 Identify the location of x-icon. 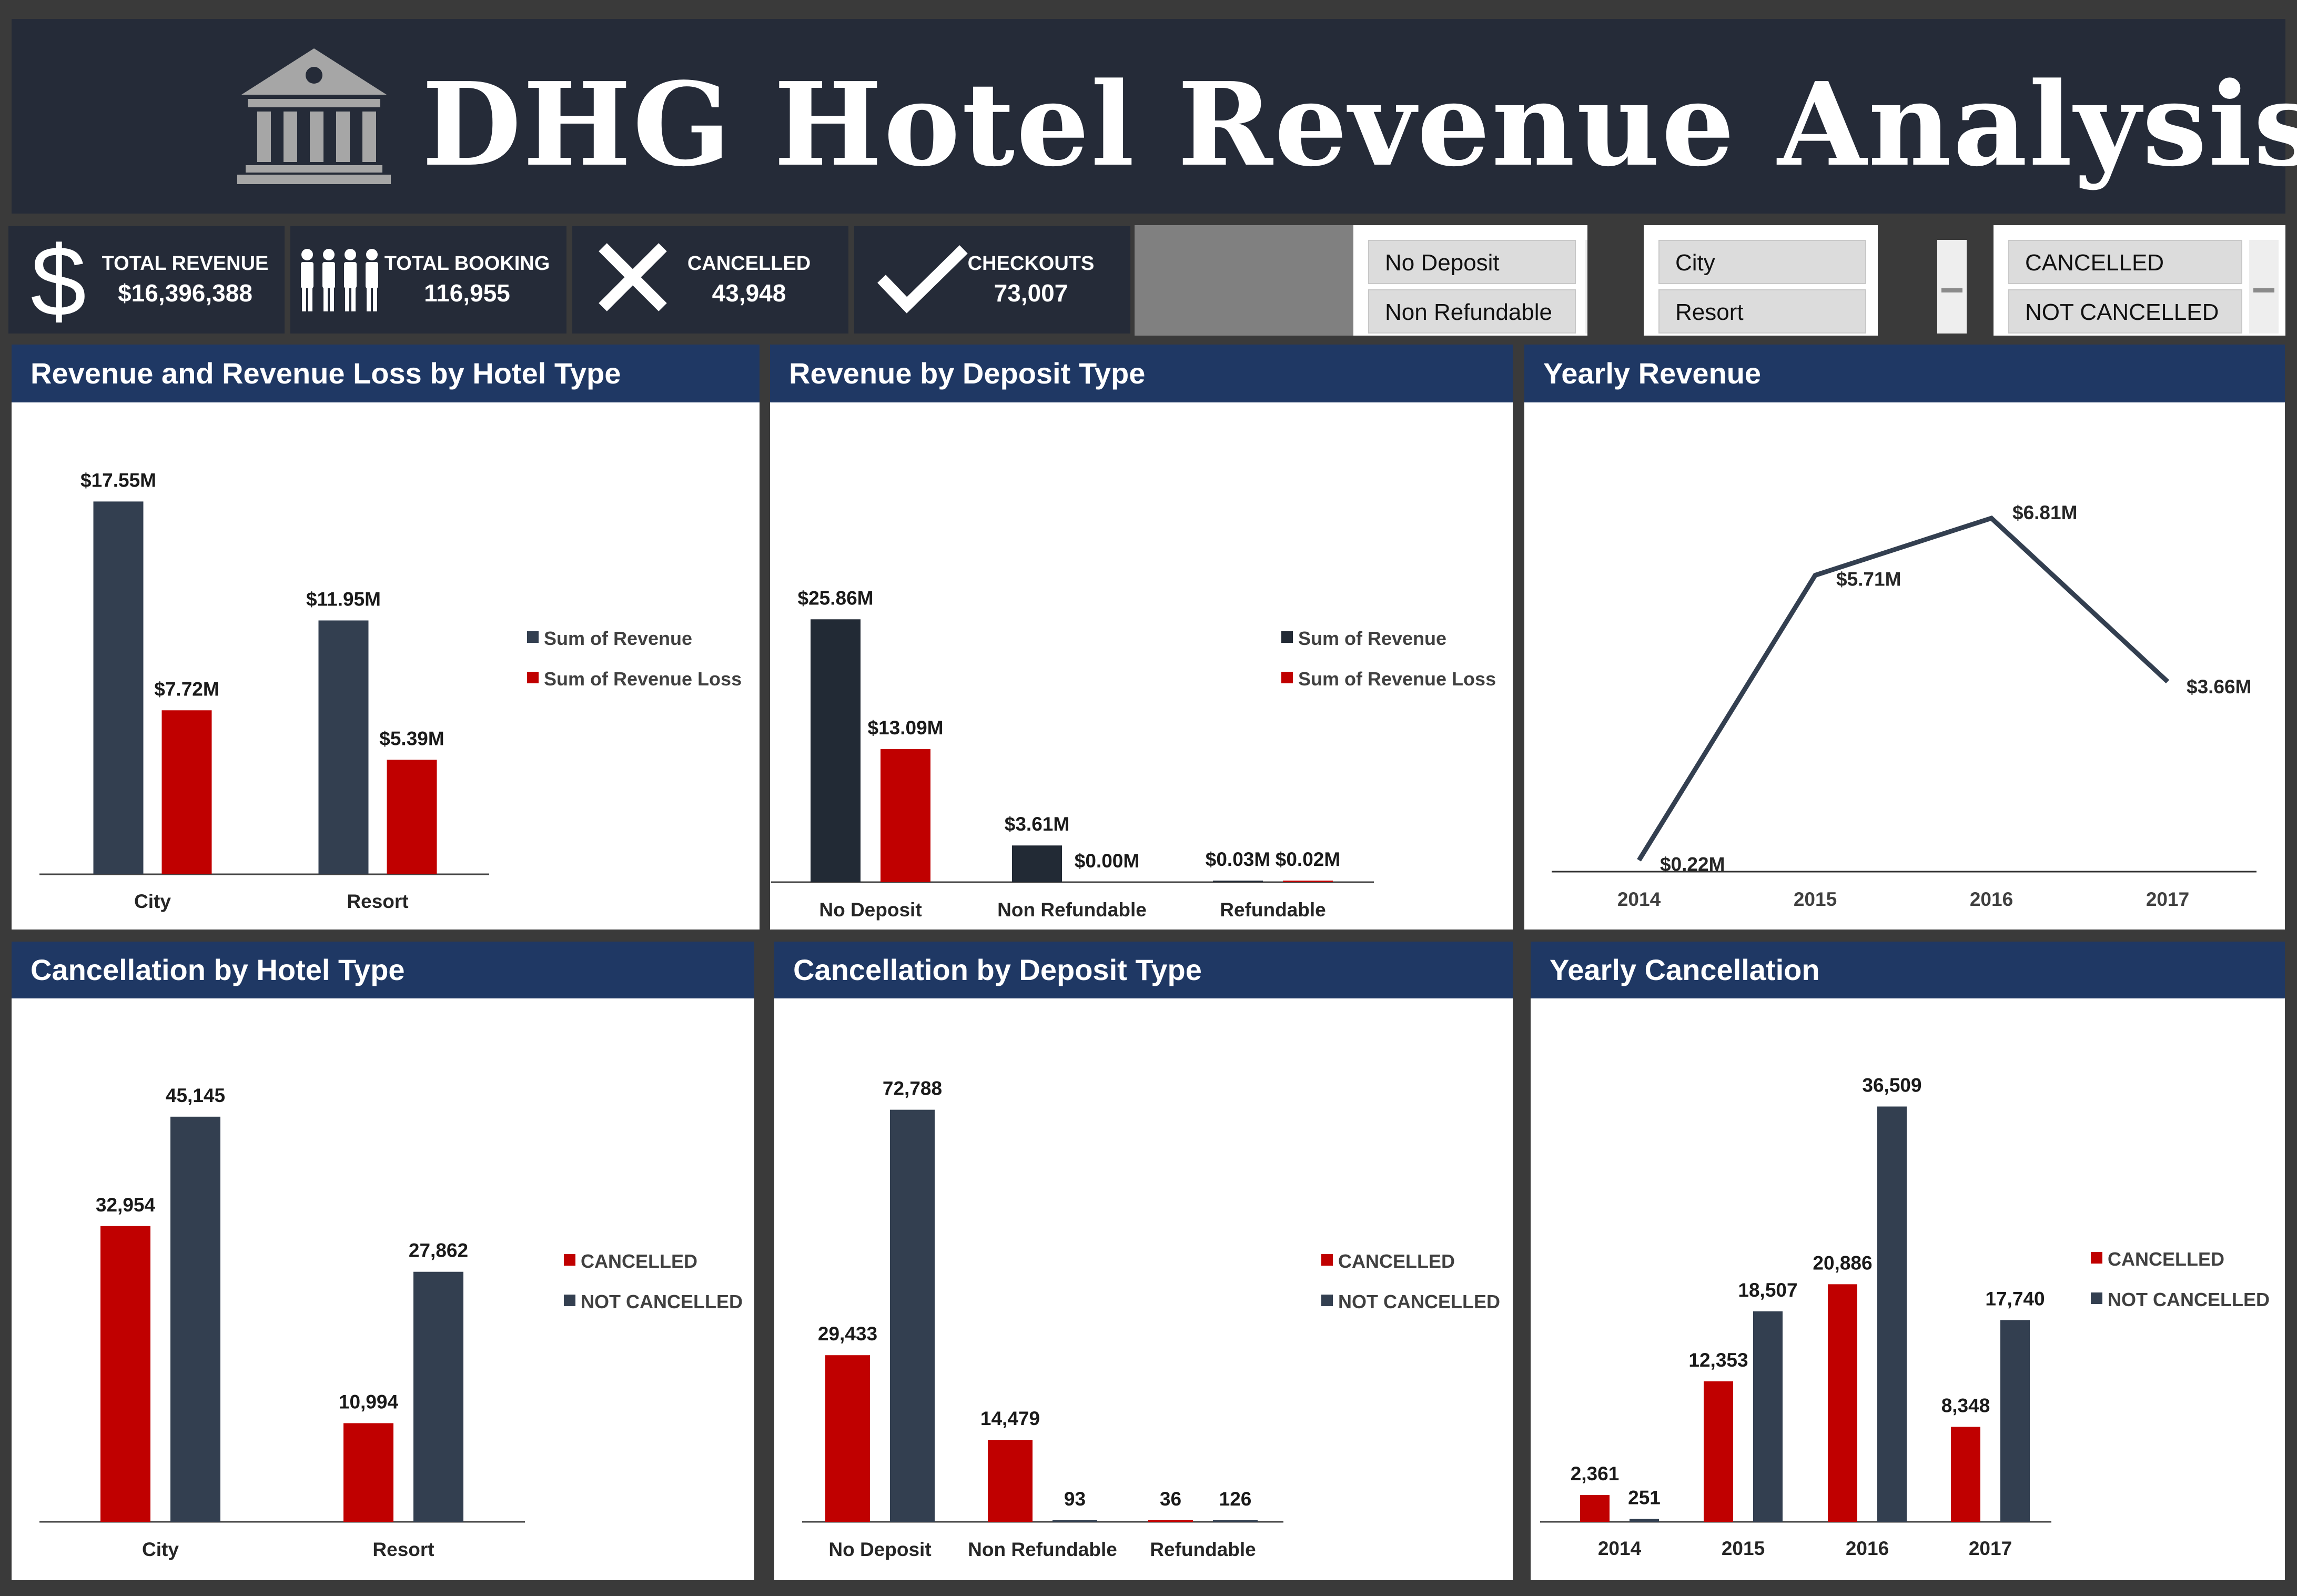
(633, 277).